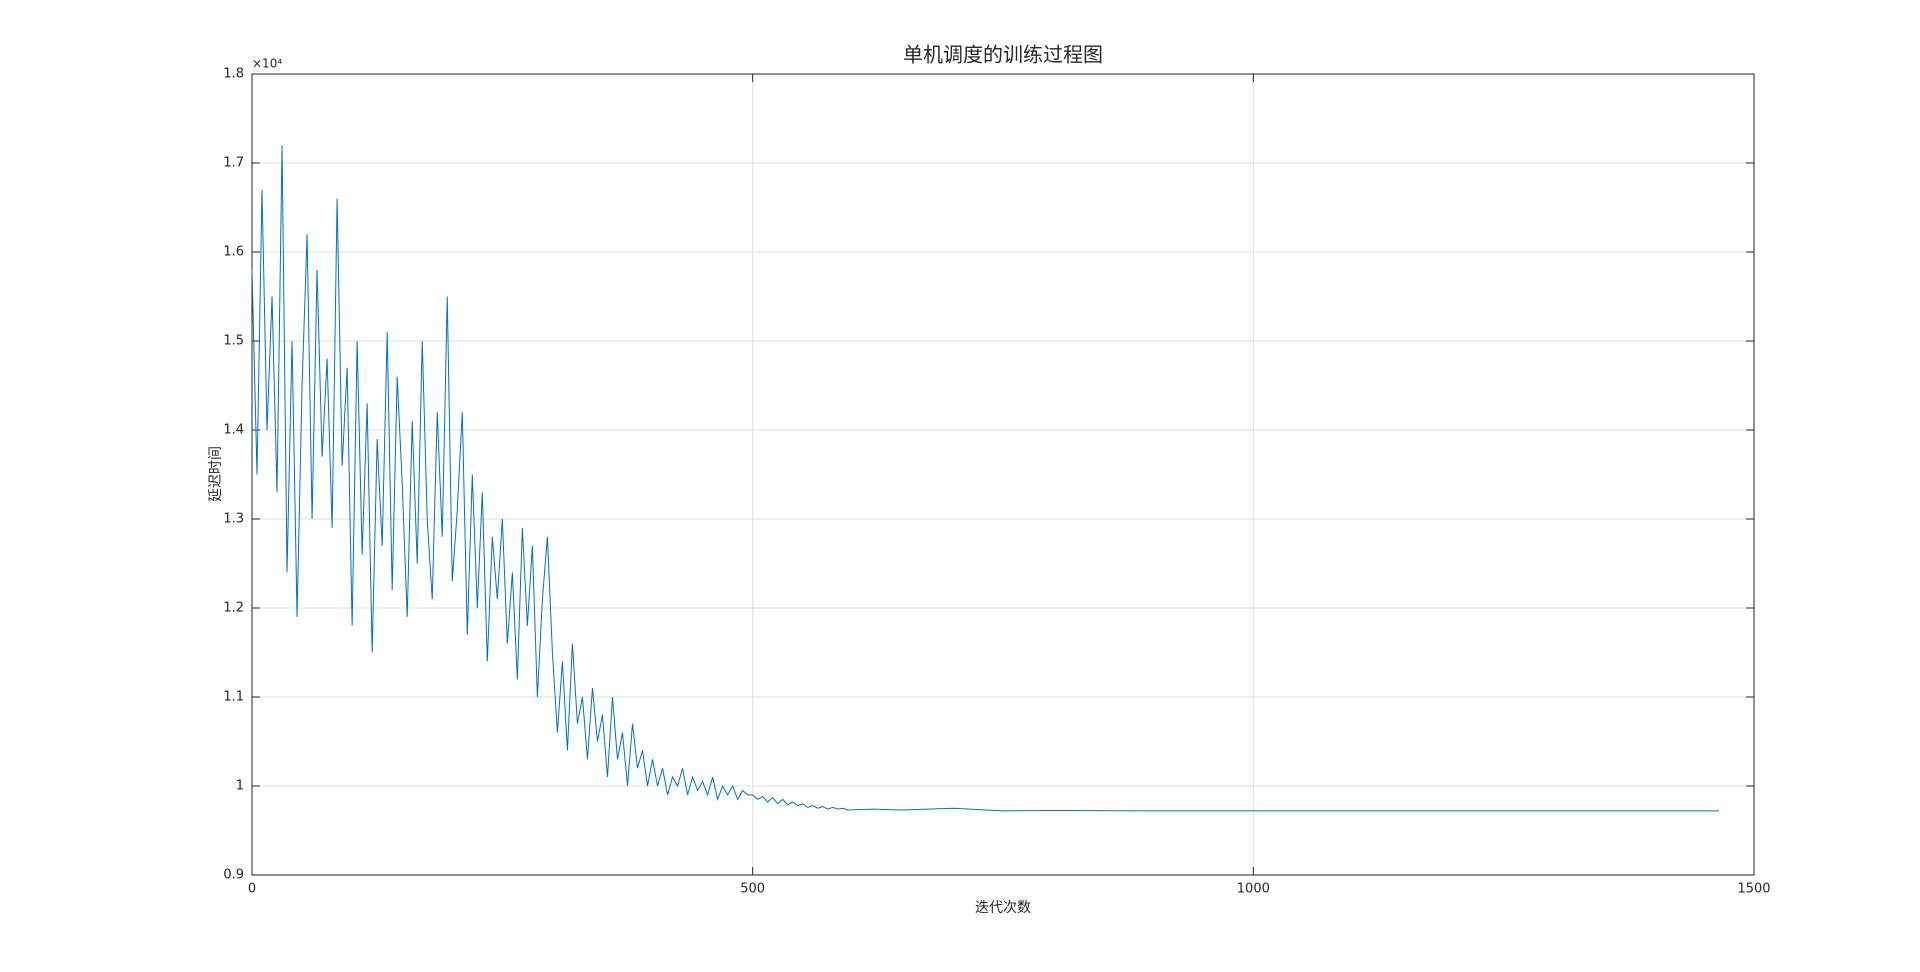 Image resolution: width=1920 pixels, height=972 pixels. I want to click on y-tick-label: 1.2, so click(233, 608).